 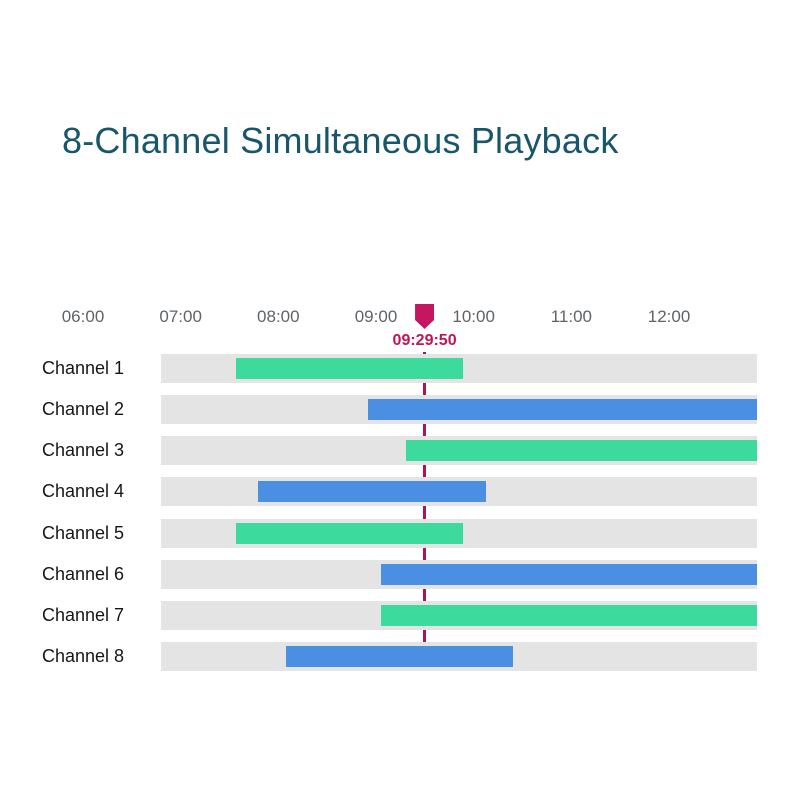 I want to click on axis-tick-label: 08:00, so click(x=278, y=316).